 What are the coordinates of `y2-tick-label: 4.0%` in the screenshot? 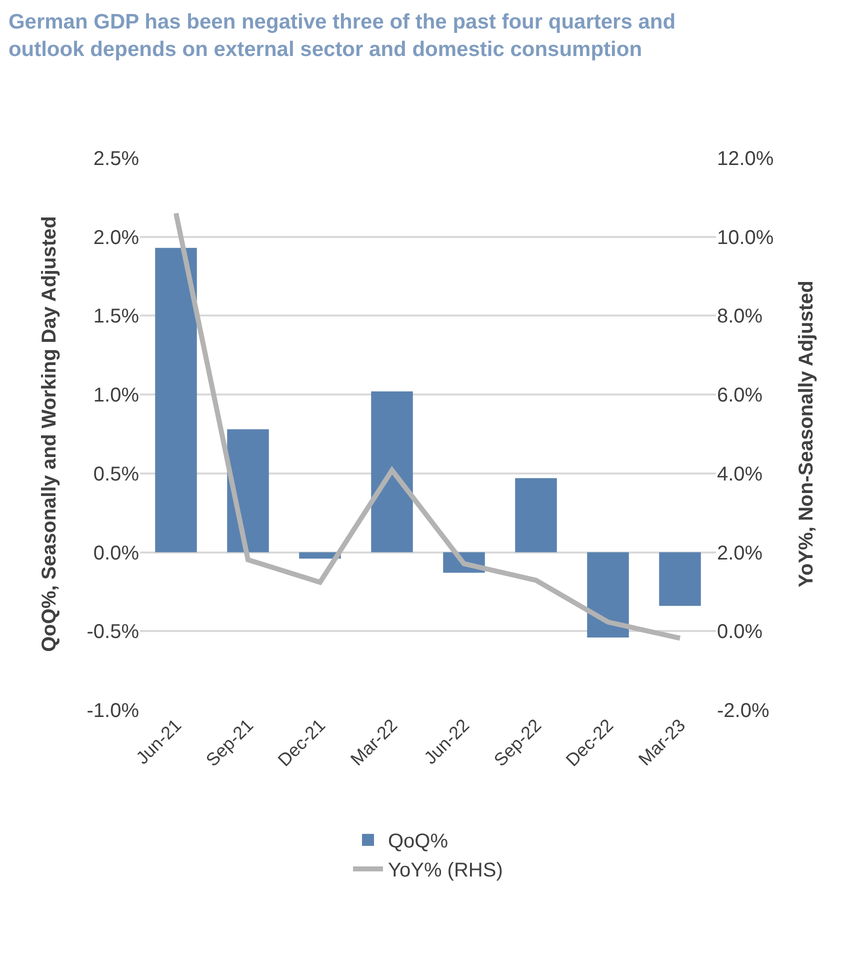 It's located at (740, 474).